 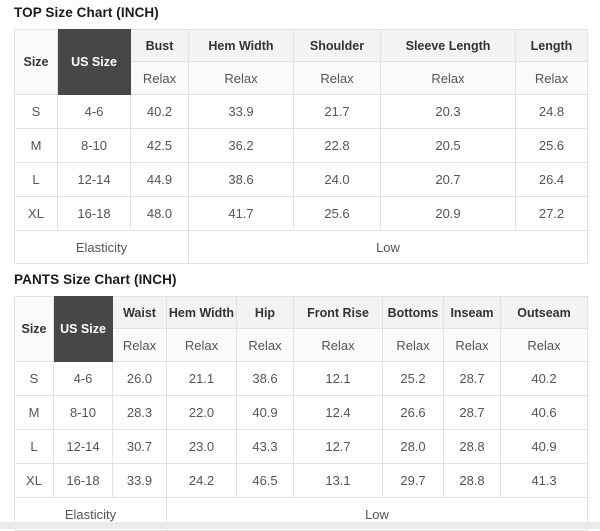 What do you see at coordinates (159, 213) in the screenshot?
I see `value-cell-bust: 48.0` at bounding box center [159, 213].